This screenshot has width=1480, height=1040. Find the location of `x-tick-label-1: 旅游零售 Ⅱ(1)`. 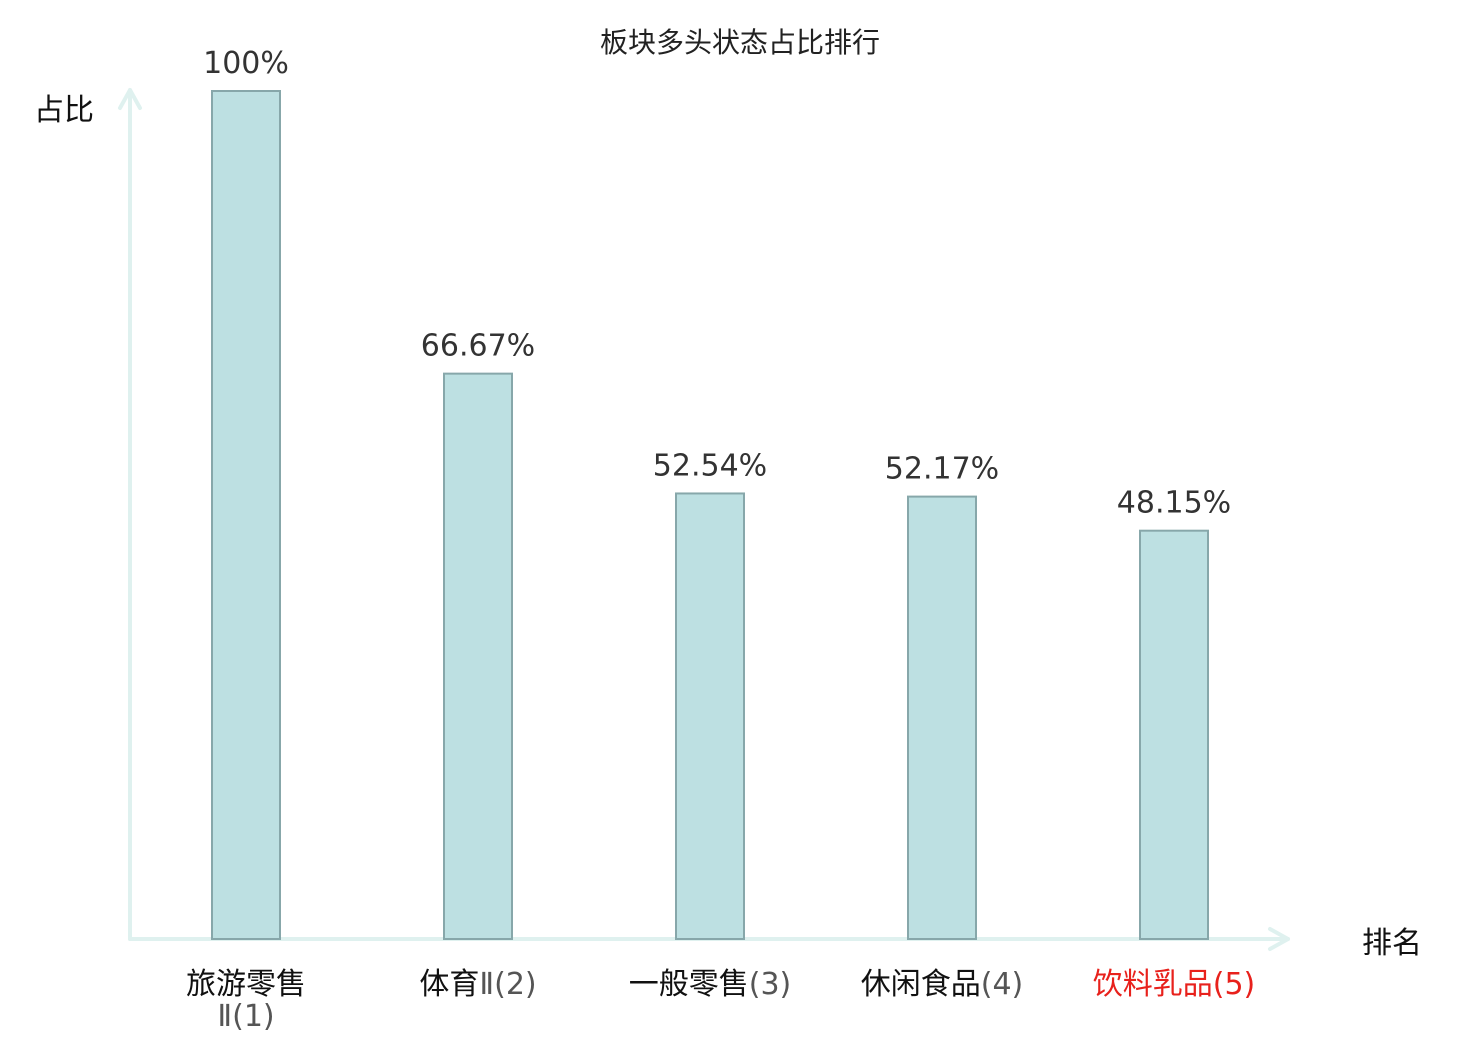

x-tick-label-1: 旅游零售 Ⅱ(1) is located at coordinates (246, 1000).